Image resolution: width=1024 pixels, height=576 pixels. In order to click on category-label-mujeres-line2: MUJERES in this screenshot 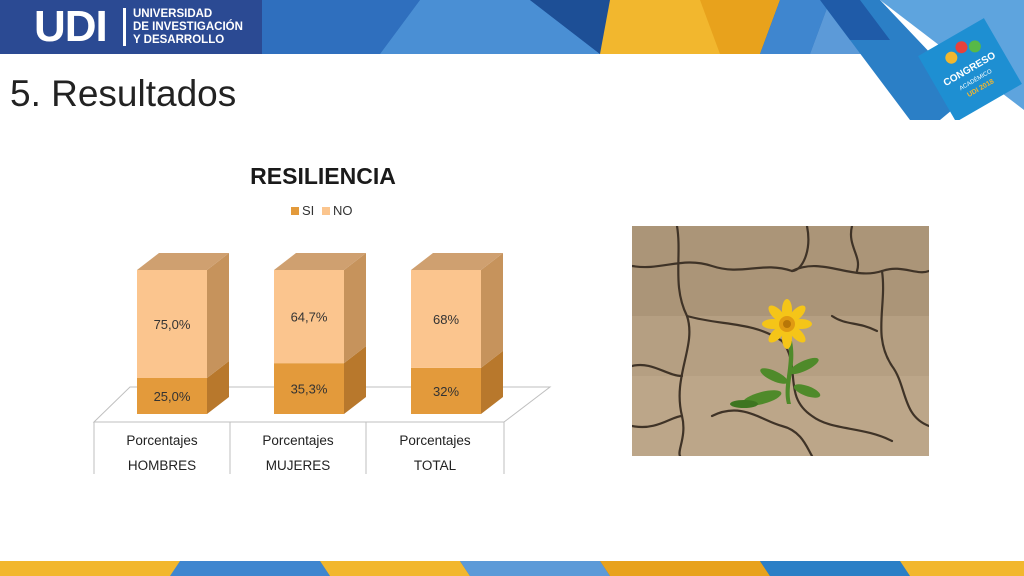, I will do `click(298, 465)`.